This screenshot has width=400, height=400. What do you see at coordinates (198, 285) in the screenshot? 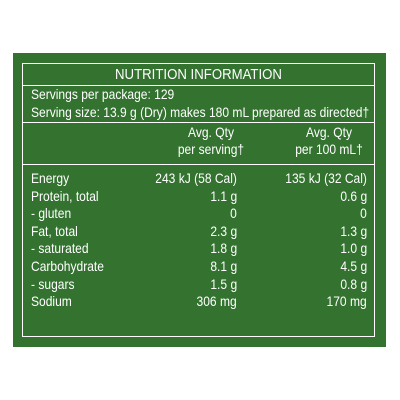
I see `table-row: - sugars 1.5 g 0.8 g` at bounding box center [198, 285].